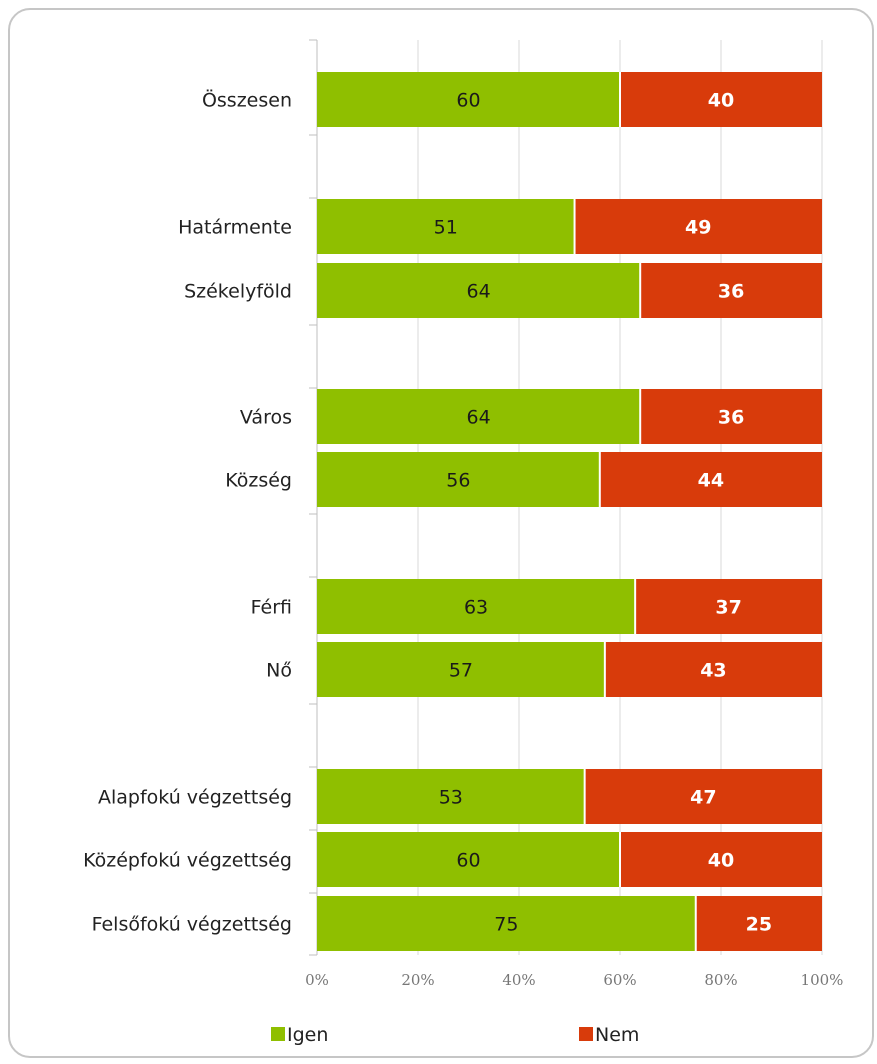  I want to click on category-label: Férfi, so click(271, 608).